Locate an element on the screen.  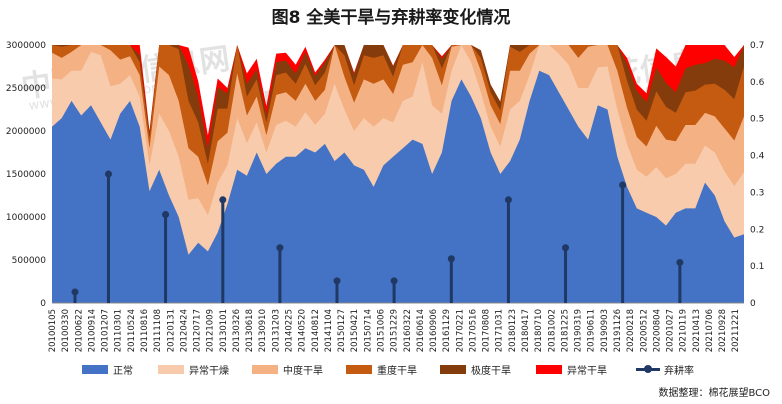
legend-label: 重度干旱 is located at coordinates (397, 371).